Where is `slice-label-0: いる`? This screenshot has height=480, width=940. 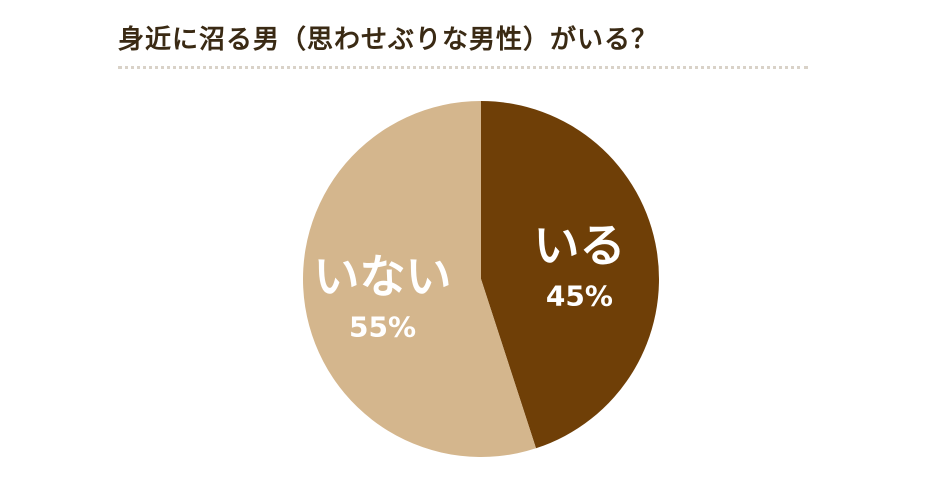
slice-label-0: いる is located at coordinates (579, 245).